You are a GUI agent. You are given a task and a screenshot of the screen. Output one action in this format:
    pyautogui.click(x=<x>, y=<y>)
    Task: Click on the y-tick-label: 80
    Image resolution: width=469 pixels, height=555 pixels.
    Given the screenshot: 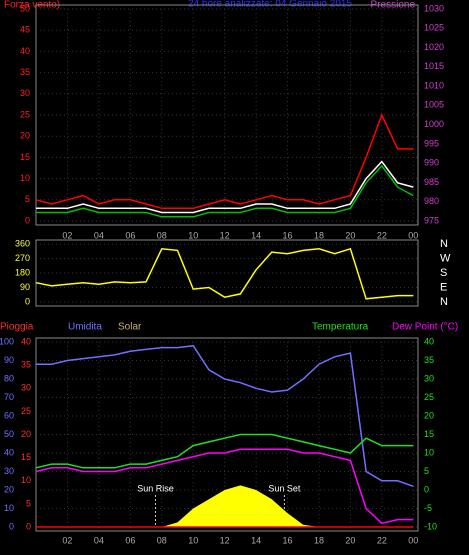 What is the action you would take?
    pyautogui.click(x=9, y=378)
    